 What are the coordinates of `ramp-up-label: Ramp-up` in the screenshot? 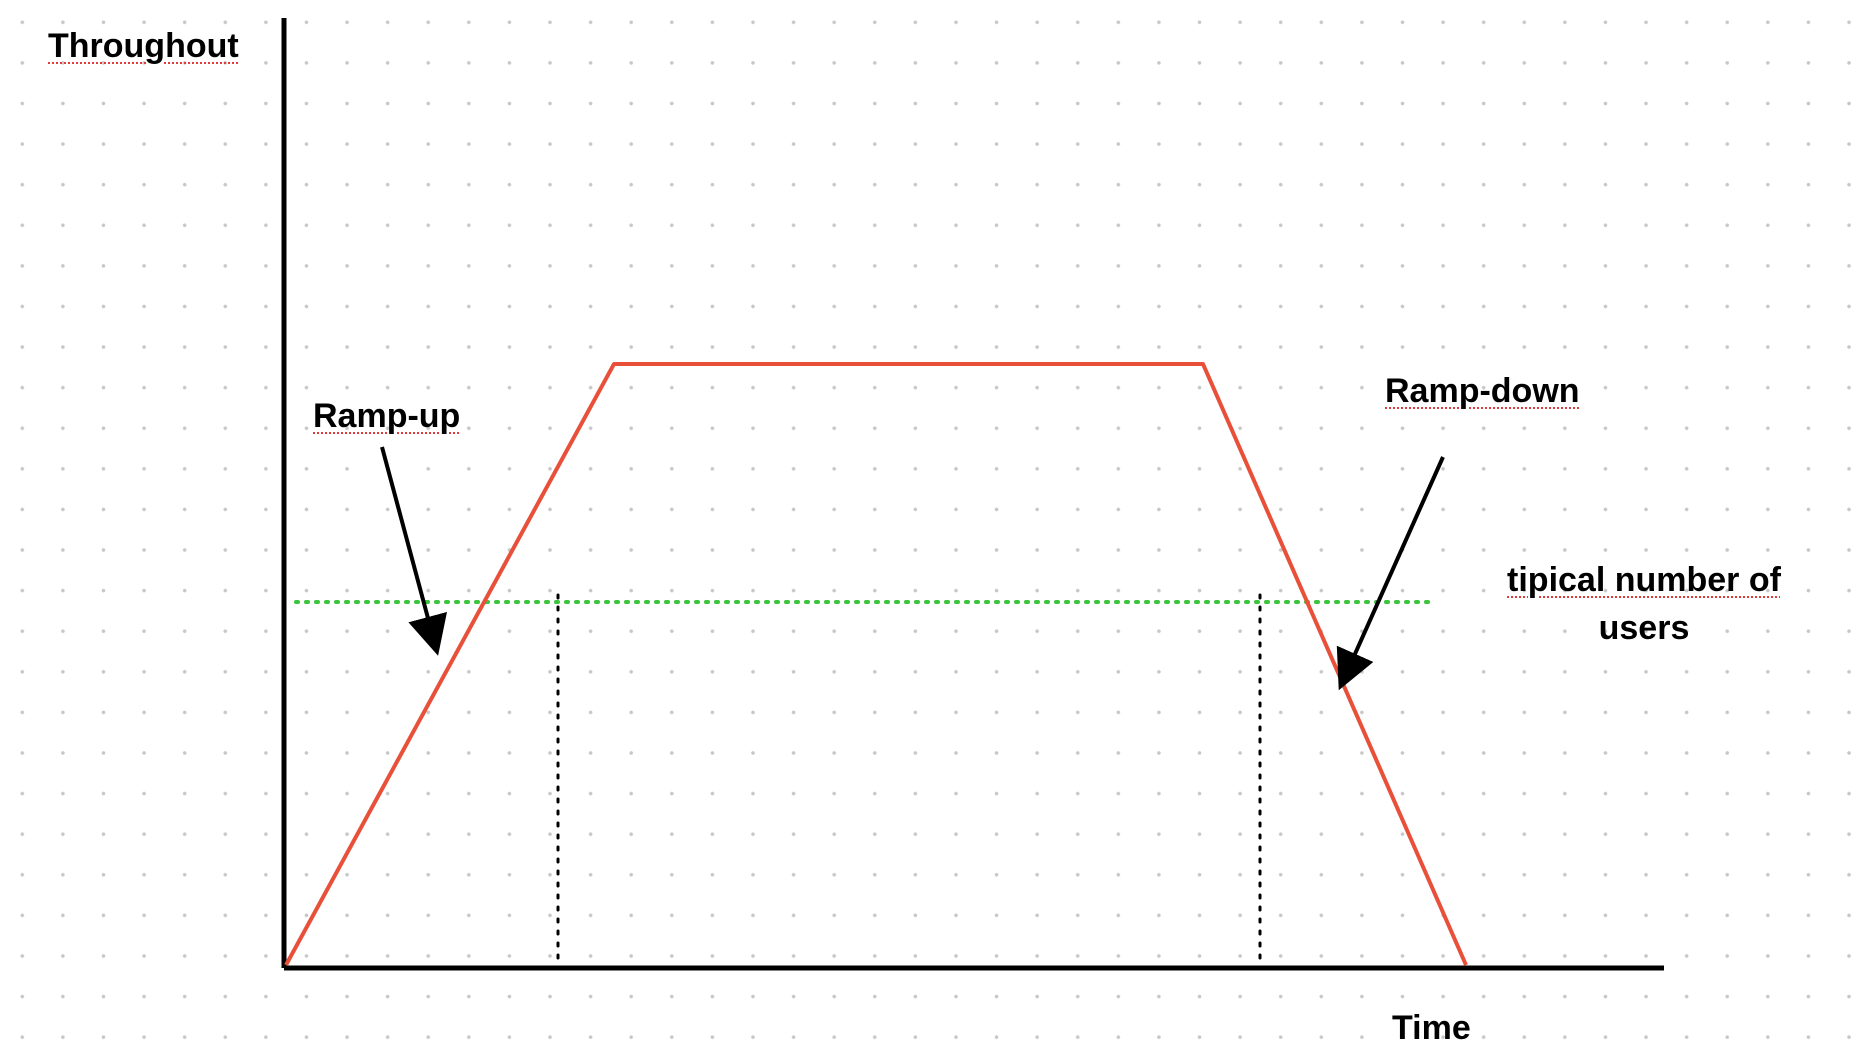 It's located at (387, 416).